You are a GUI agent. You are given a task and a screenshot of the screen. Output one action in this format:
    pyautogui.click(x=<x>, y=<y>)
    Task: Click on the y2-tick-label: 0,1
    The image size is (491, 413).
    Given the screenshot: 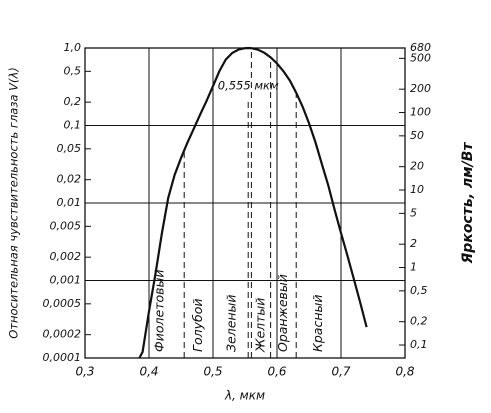 What is the action you would take?
    pyautogui.click(x=419, y=344)
    